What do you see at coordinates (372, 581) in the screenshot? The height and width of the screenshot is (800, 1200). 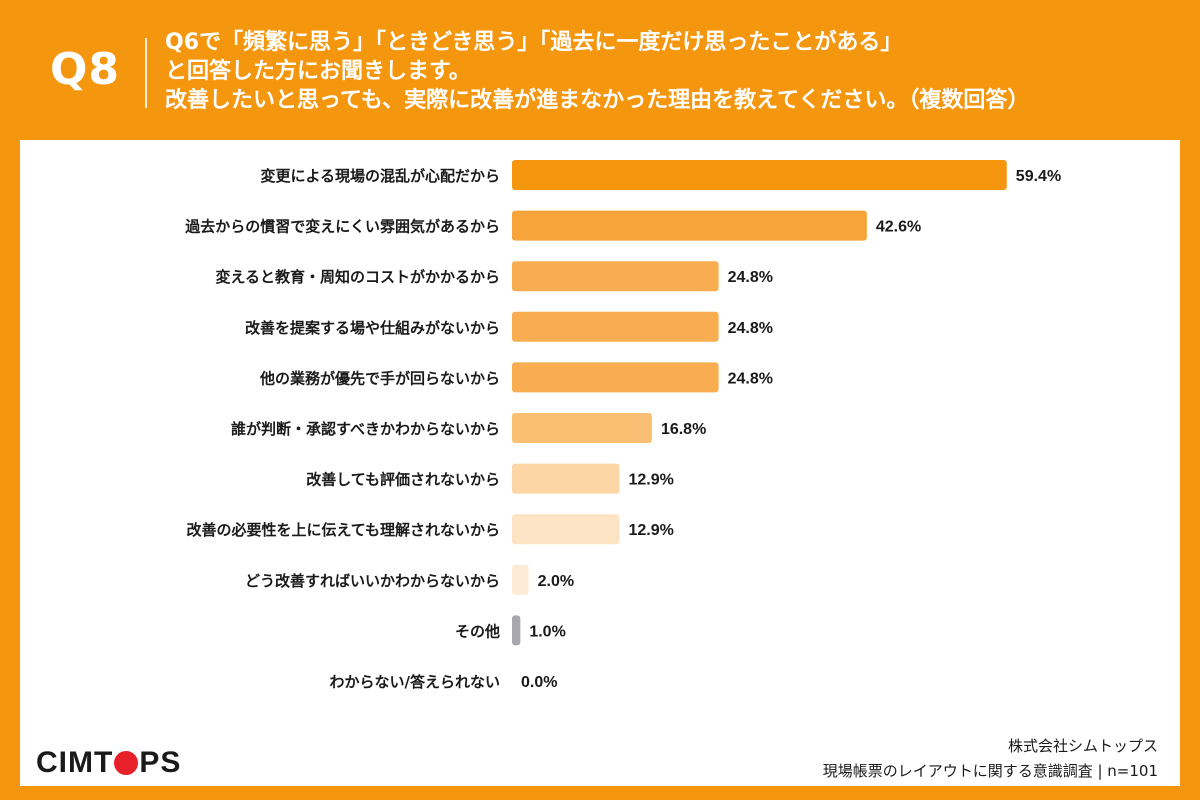 I see `category-label: どう改善すればいいかわからないから` at bounding box center [372, 581].